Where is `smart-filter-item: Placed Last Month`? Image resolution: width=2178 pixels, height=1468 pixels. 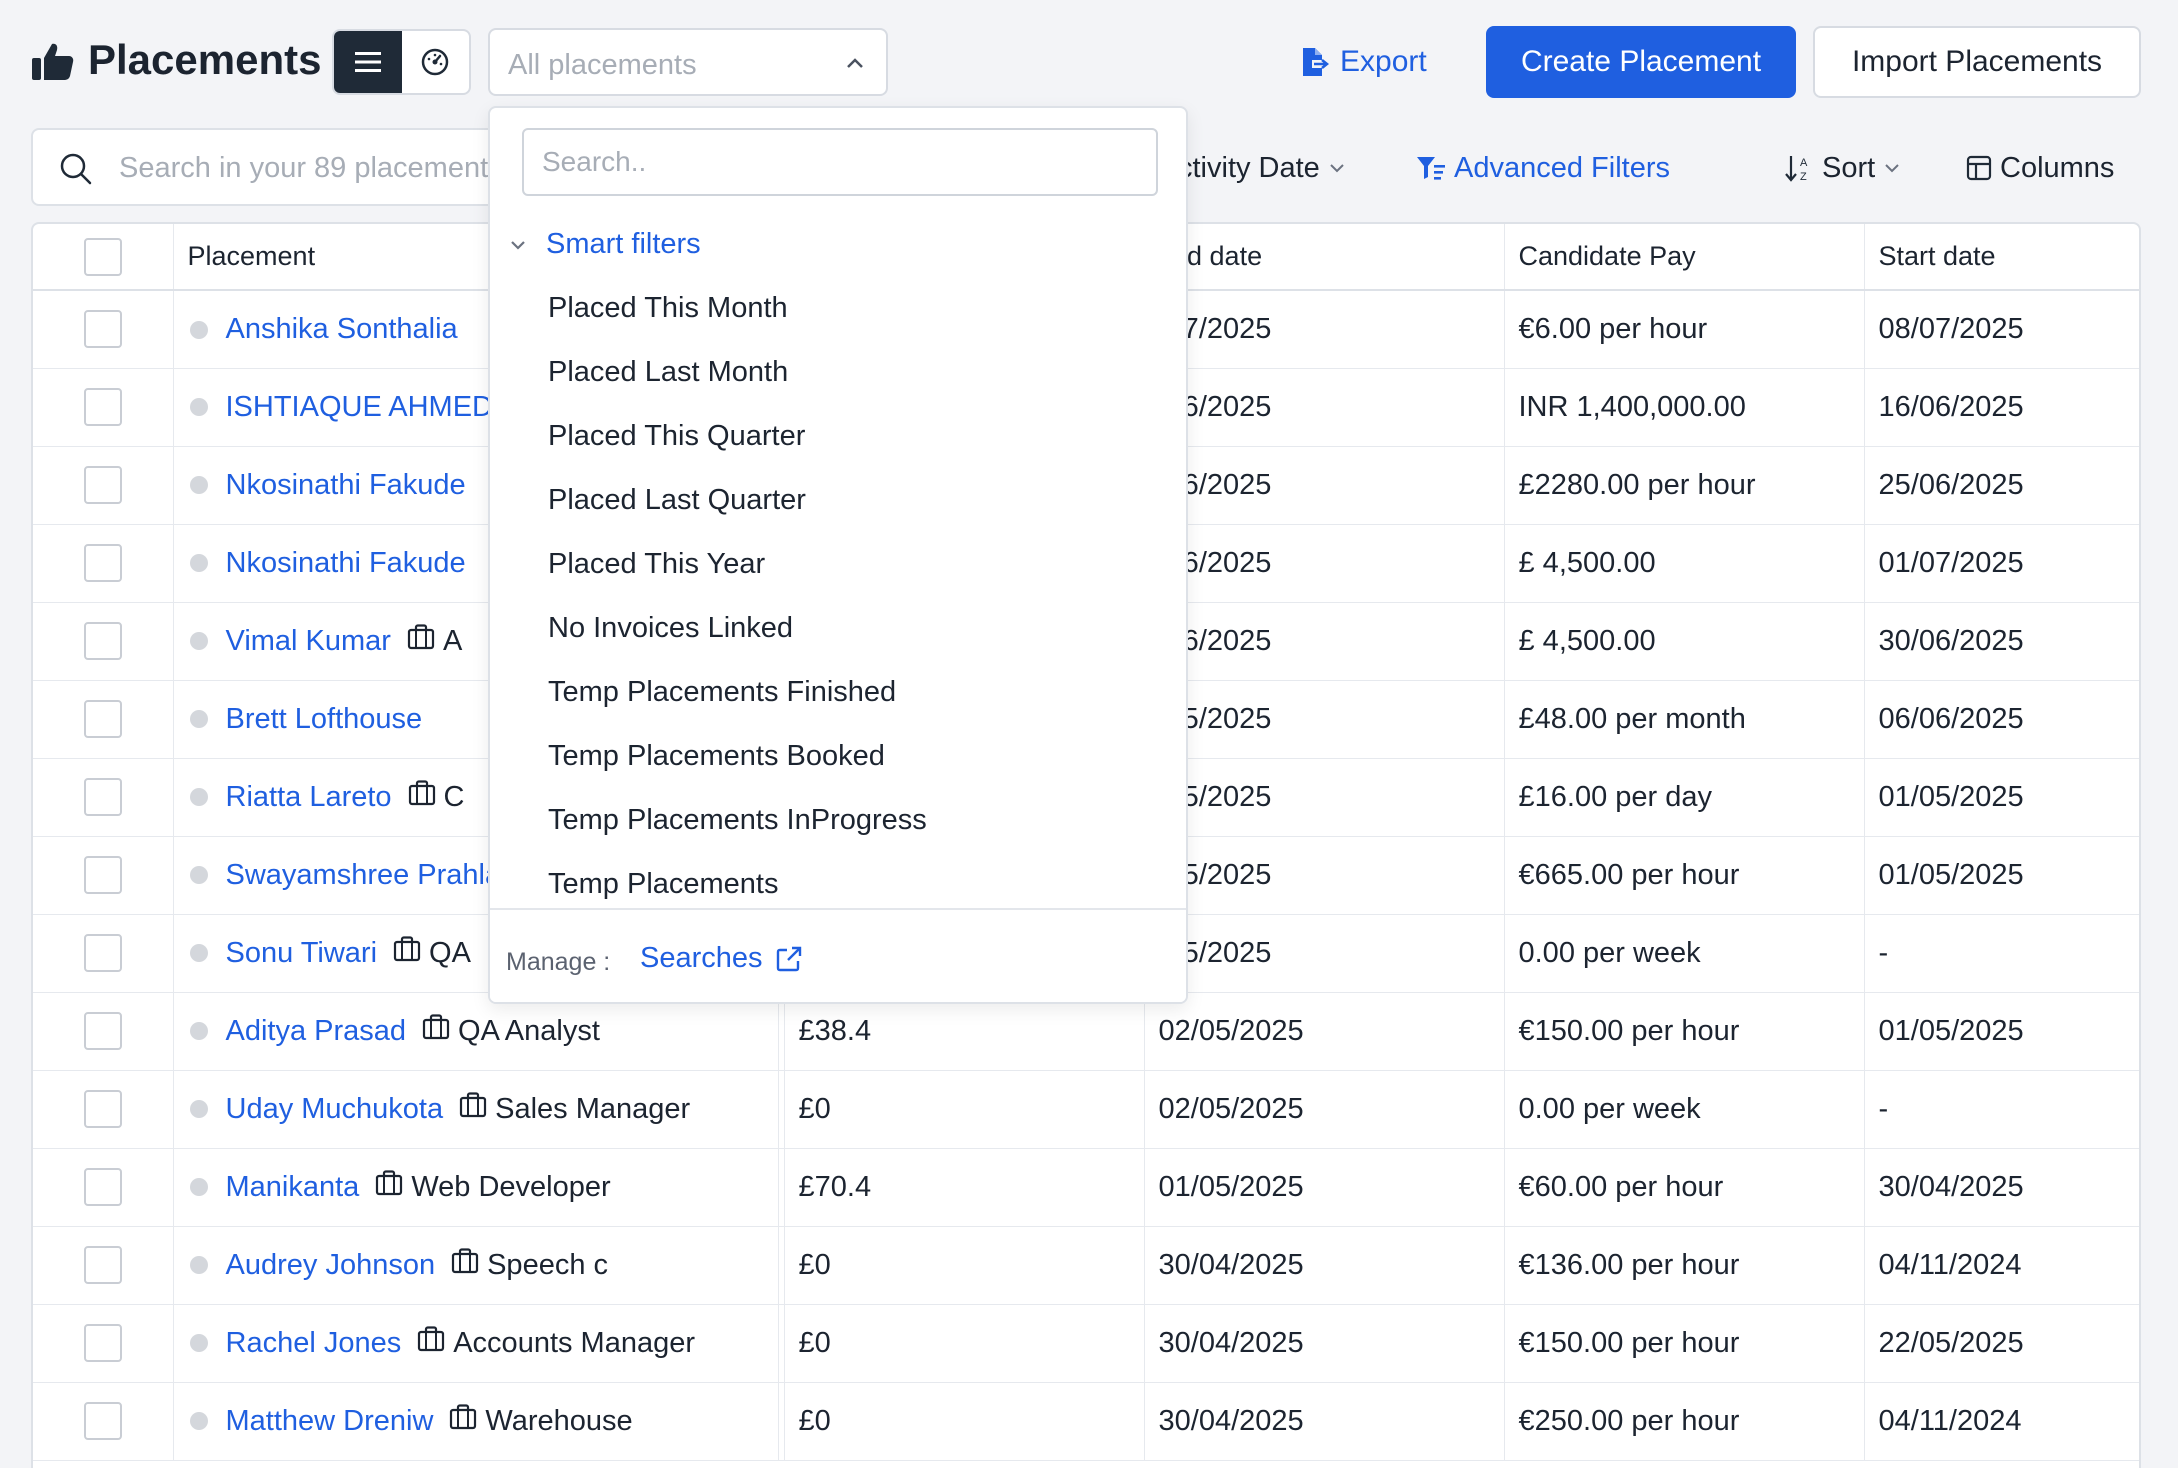
smart-filter-item: Placed Last Month is located at coordinates (668, 372).